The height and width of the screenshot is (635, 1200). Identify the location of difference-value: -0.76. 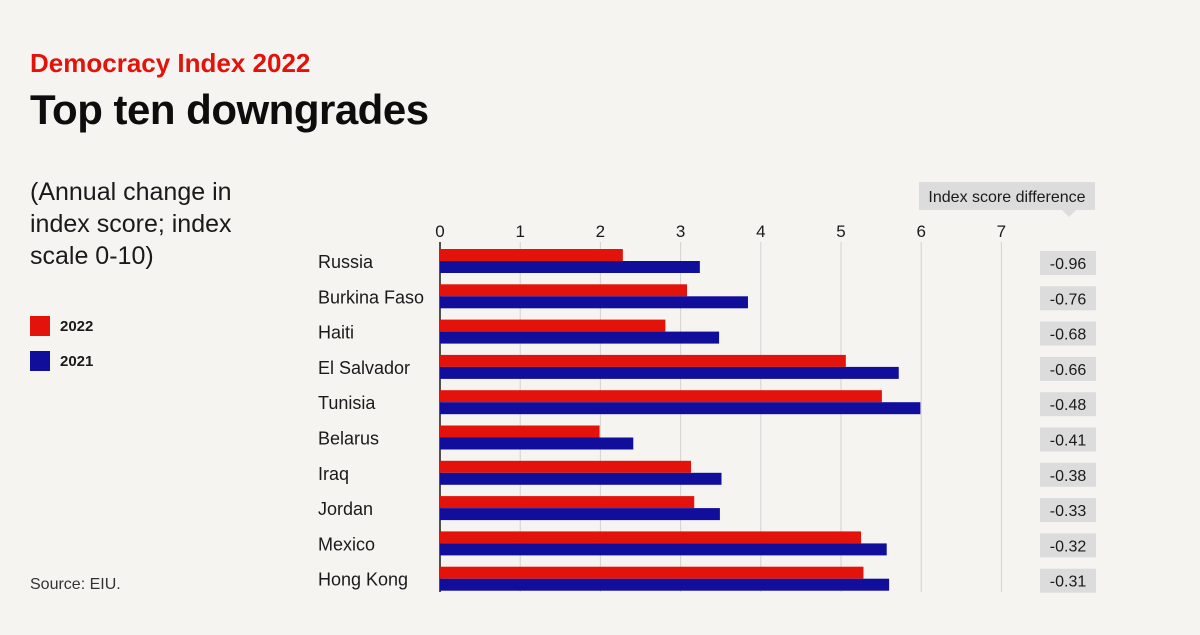
(1068, 299).